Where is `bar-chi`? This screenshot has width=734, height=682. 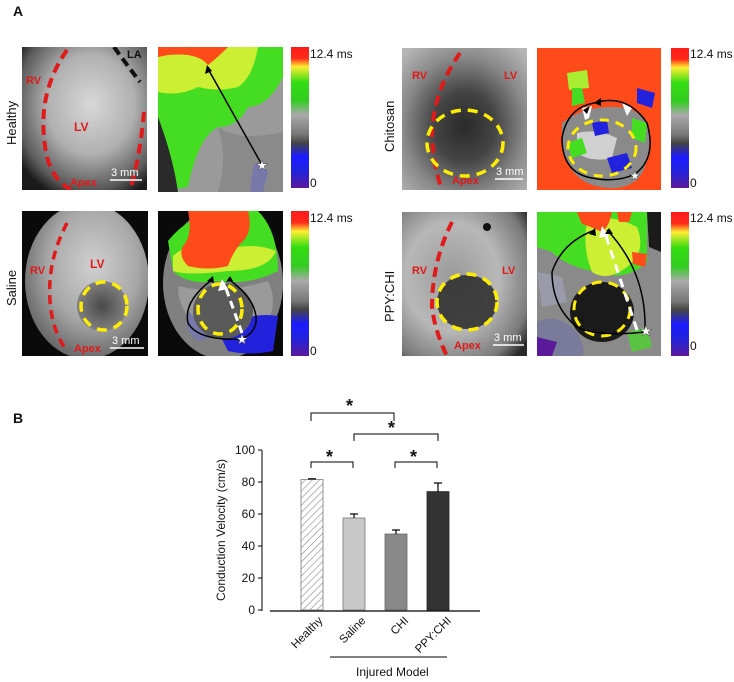 bar-chi is located at coordinates (396, 572).